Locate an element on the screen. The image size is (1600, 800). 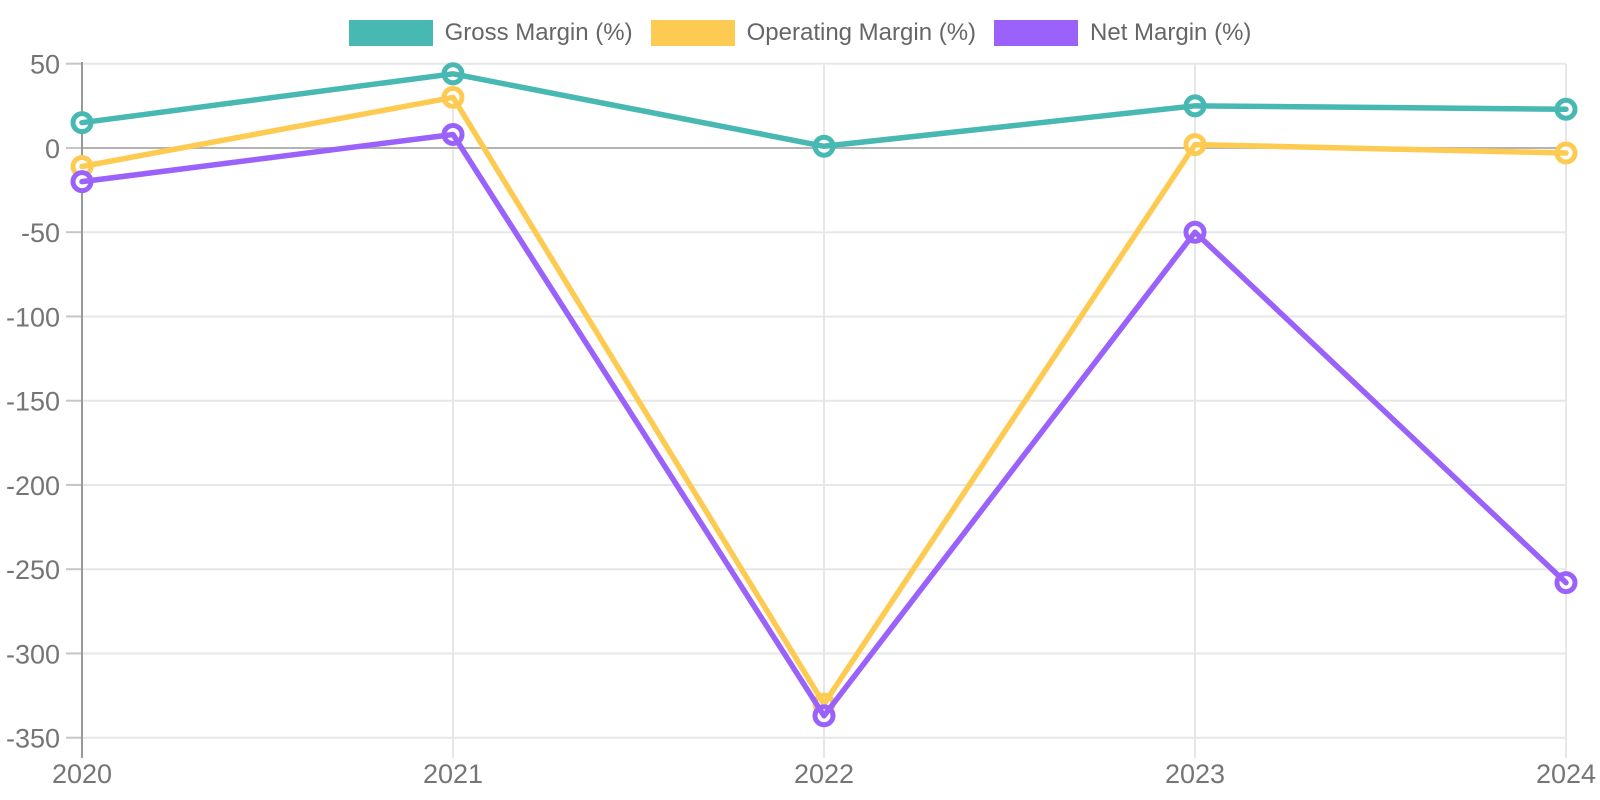
legend-swatch-operating-margin is located at coordinates (692, 33).